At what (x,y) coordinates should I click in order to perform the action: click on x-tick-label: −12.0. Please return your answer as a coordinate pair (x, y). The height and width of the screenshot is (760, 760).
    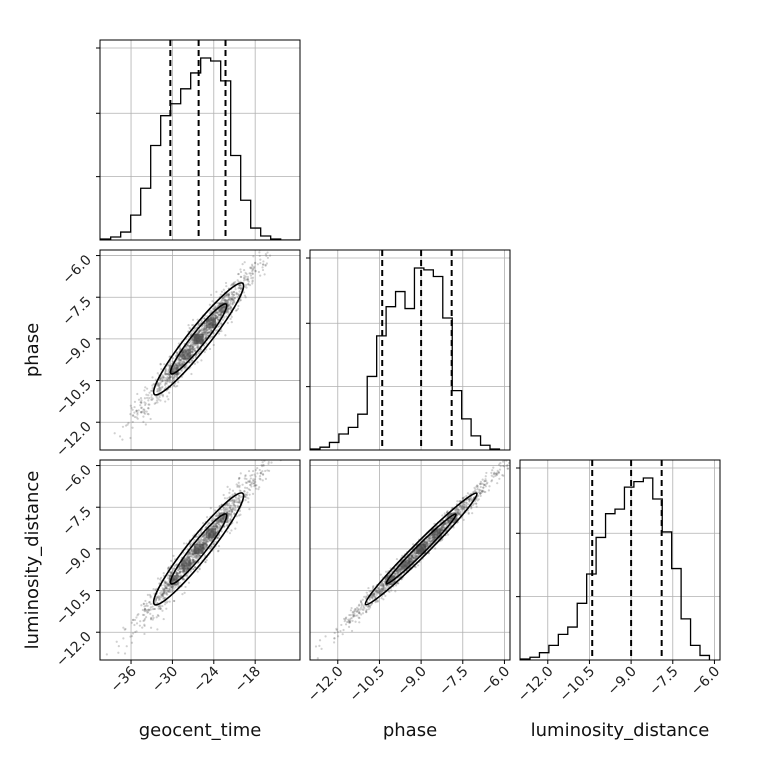
    Looking at the image, I should click on (326, 685).